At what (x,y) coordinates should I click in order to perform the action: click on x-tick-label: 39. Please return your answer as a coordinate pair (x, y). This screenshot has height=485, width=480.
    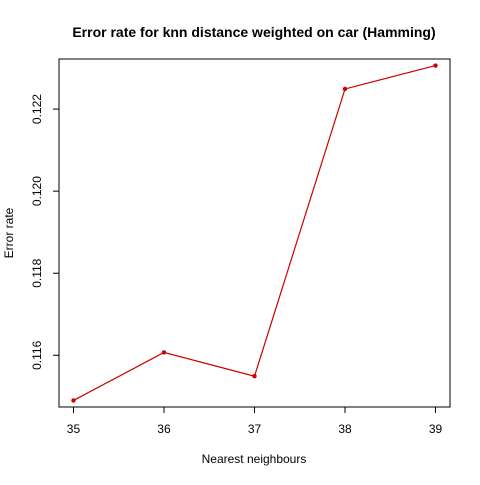
    Looking at the image, I should click on (436, 429).